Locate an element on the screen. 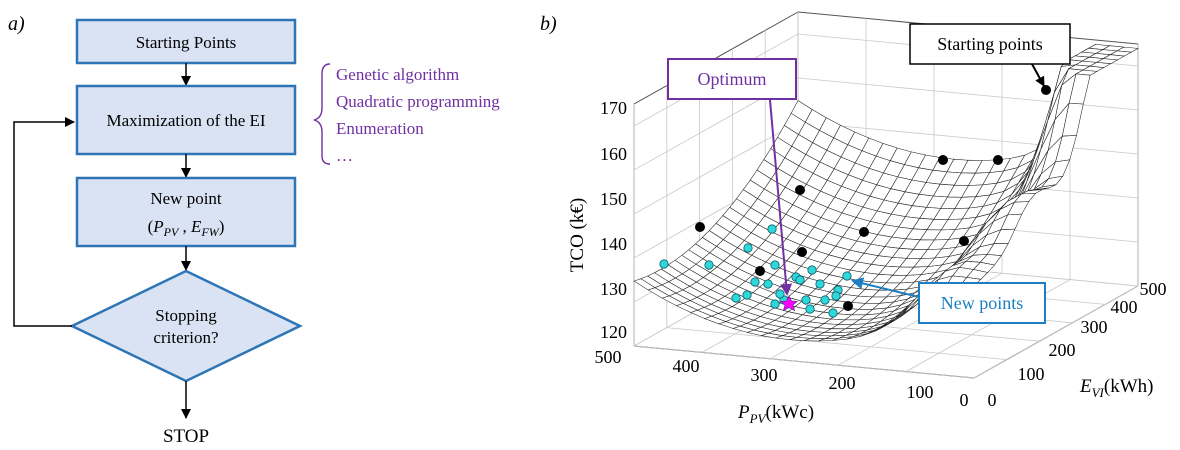  y-tick-0: 0 is located at coordinates (992, 400).